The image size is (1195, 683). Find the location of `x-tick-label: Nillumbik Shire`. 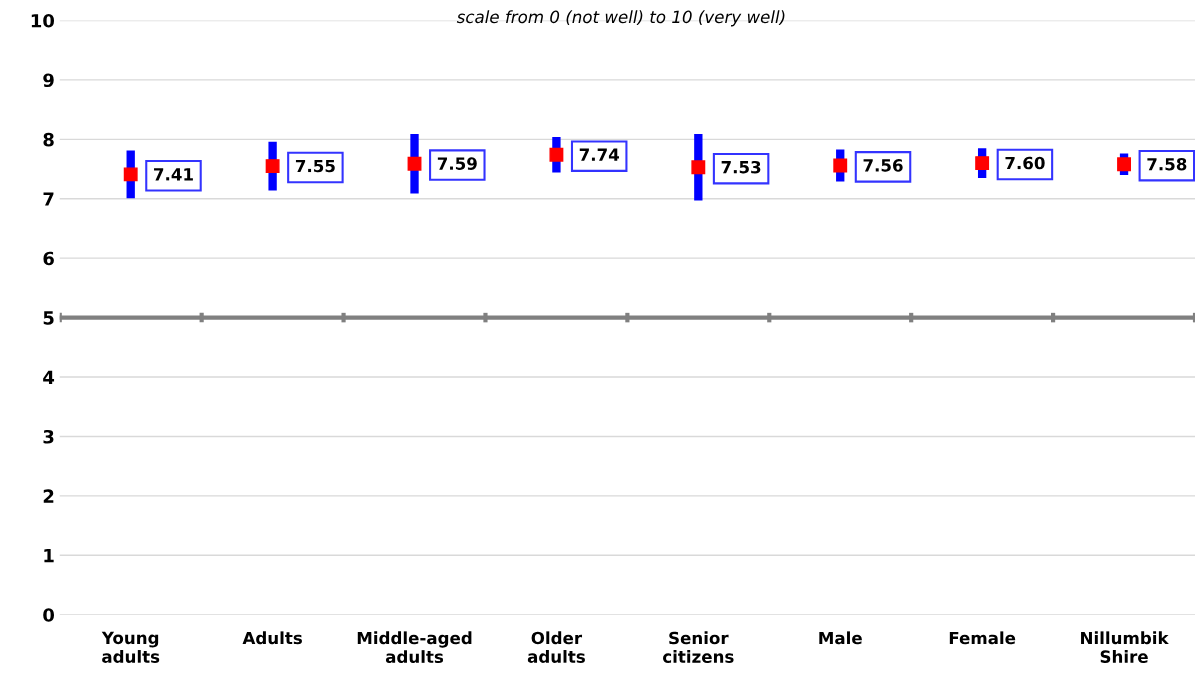

x-tick-label: Nillumbik Shire is located at coordinates (1125, 647).